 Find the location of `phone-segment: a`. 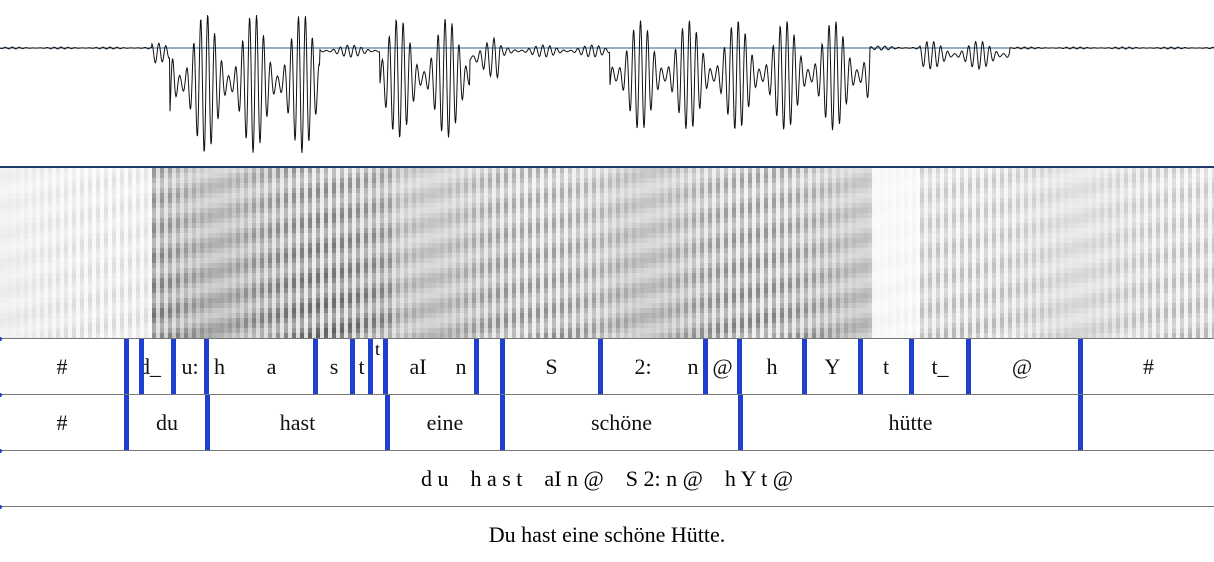

phone-segment: a is located at coordinates (271, 367).